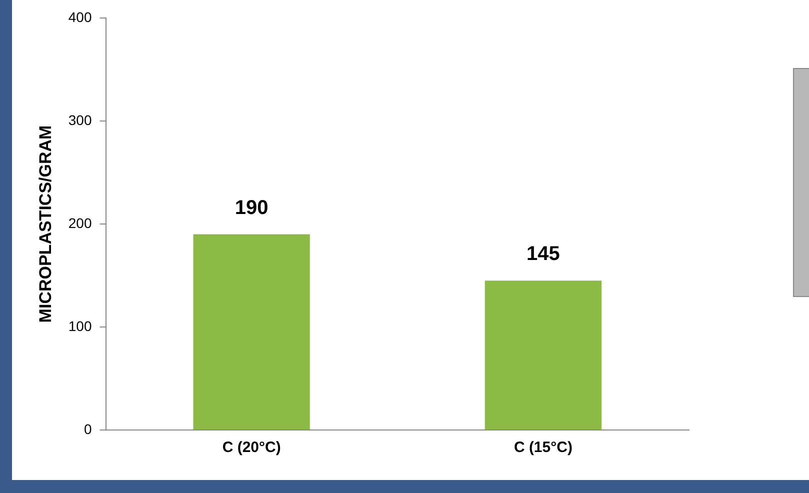  Describe the element at coordinates (80, 222) in the screenshot. I see `y-tick-label: 200` at that location.